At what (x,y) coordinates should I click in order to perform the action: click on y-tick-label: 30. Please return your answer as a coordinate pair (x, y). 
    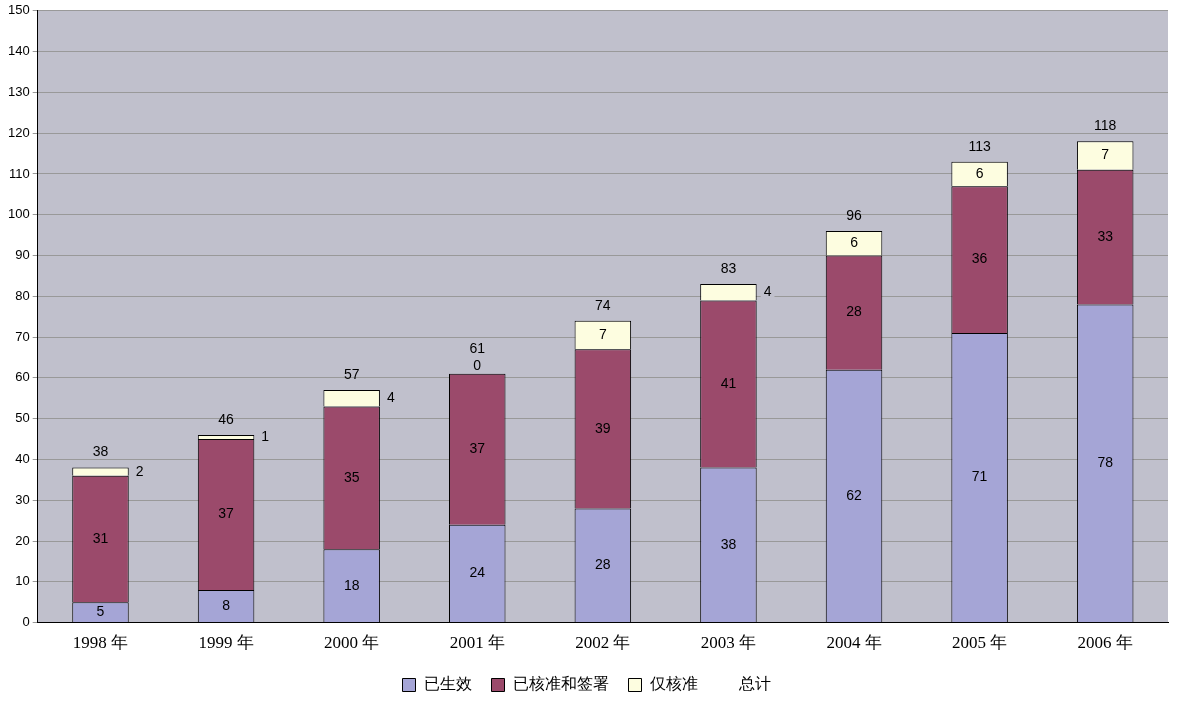
    Looking at the image, I should click on (22, 499).